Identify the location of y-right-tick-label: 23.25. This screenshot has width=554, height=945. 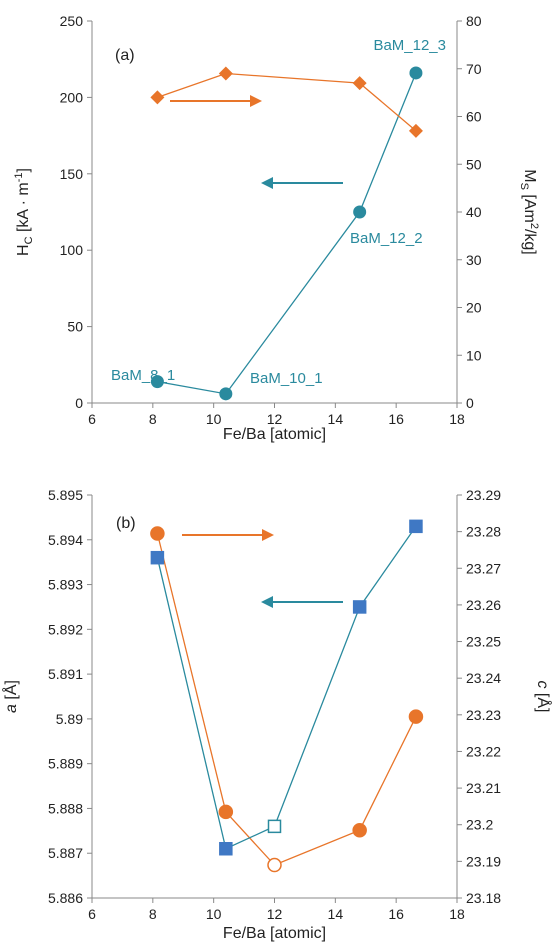
(483, 642).